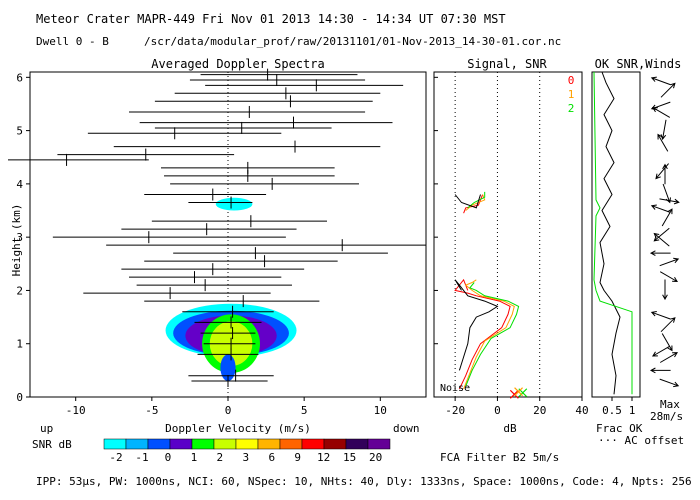  Describe the element at coordinates (632, 410) in the screenshot. I see `p3-xtick-label-1: 1` at that location.